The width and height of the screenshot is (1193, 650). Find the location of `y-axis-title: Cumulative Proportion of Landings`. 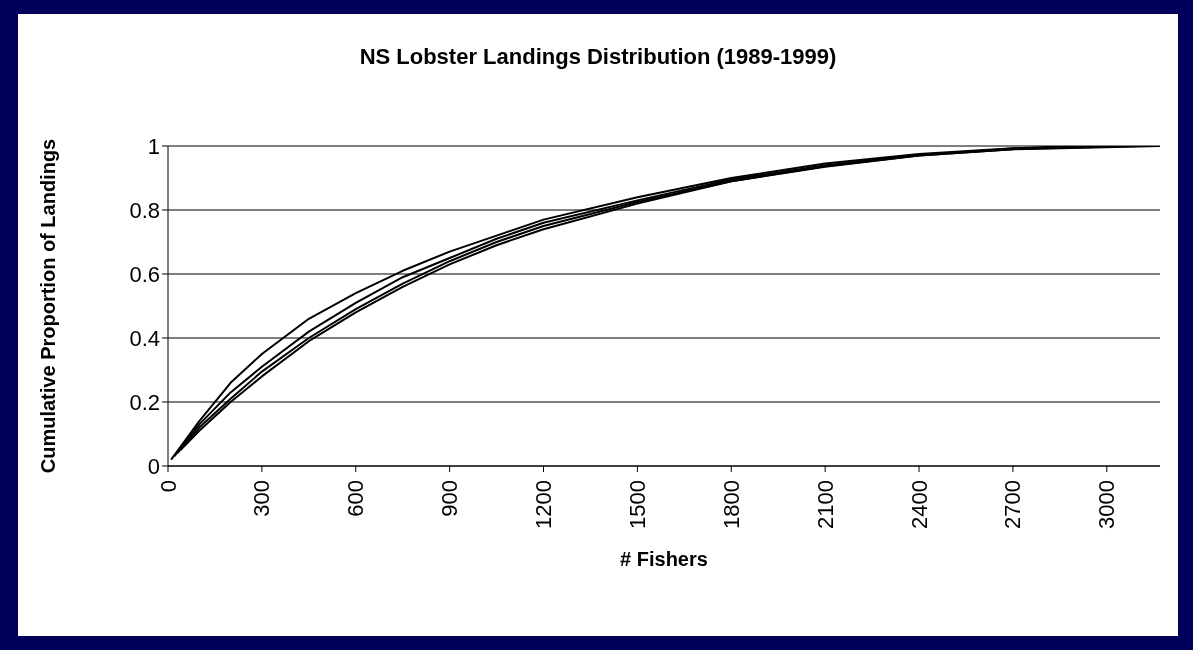

y-axis-title: Cumulative Proportion of Landings is located at coordinates (48, 306).